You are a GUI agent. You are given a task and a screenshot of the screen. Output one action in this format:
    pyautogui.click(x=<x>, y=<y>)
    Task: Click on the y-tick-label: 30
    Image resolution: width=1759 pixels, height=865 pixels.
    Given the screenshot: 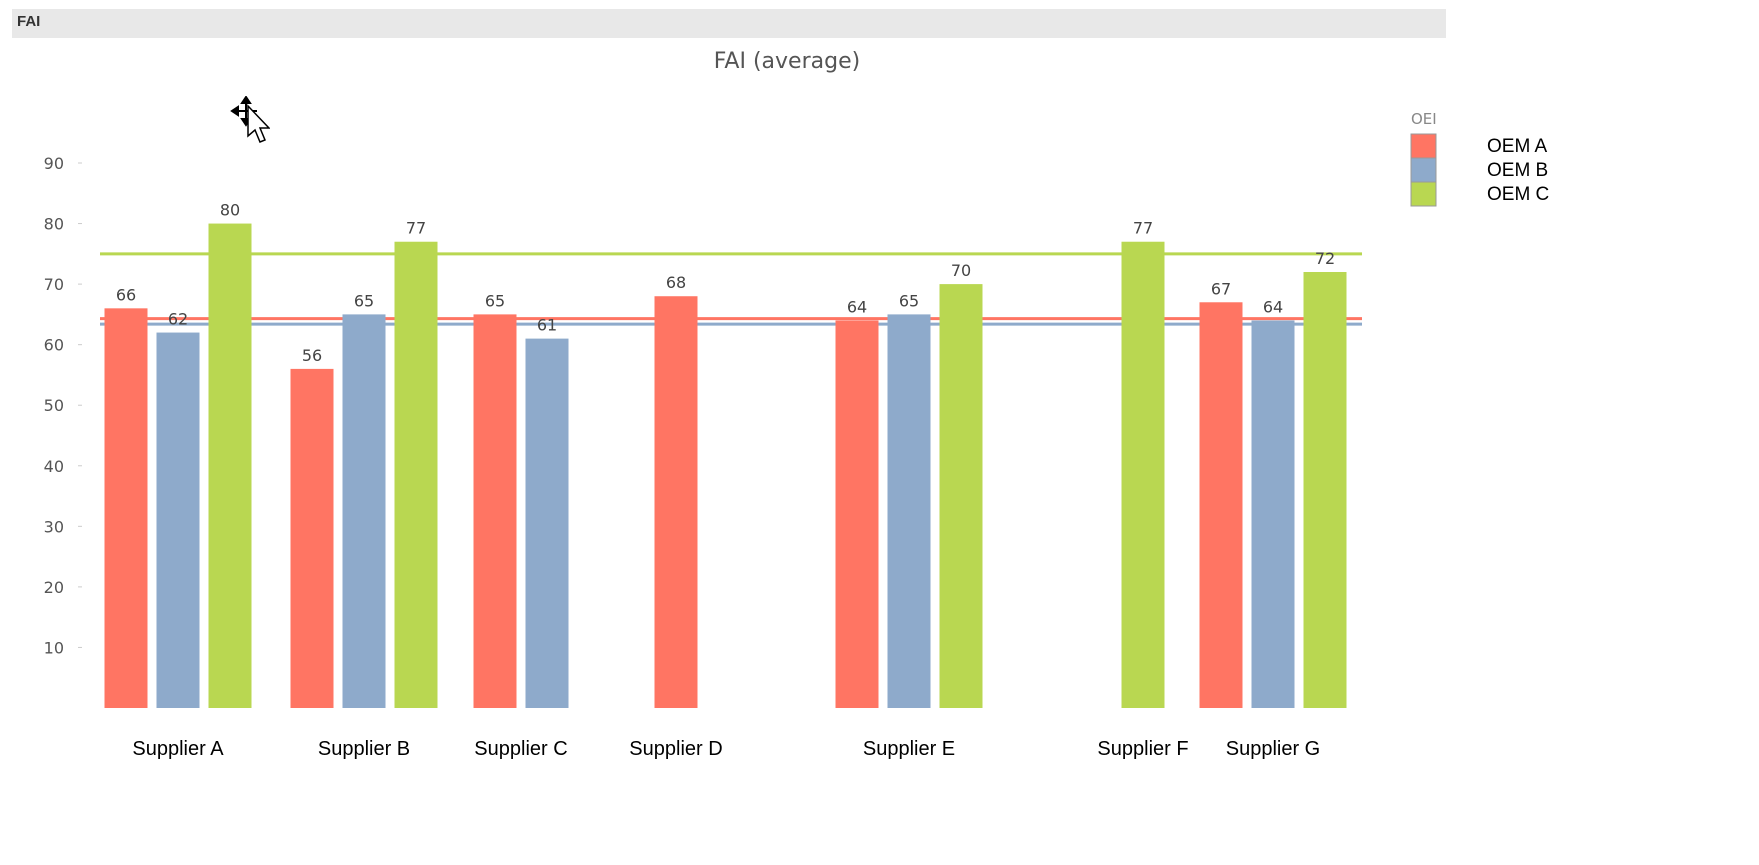 What is the action you would take?
    pyautogui.click(x=54, y=526)
    